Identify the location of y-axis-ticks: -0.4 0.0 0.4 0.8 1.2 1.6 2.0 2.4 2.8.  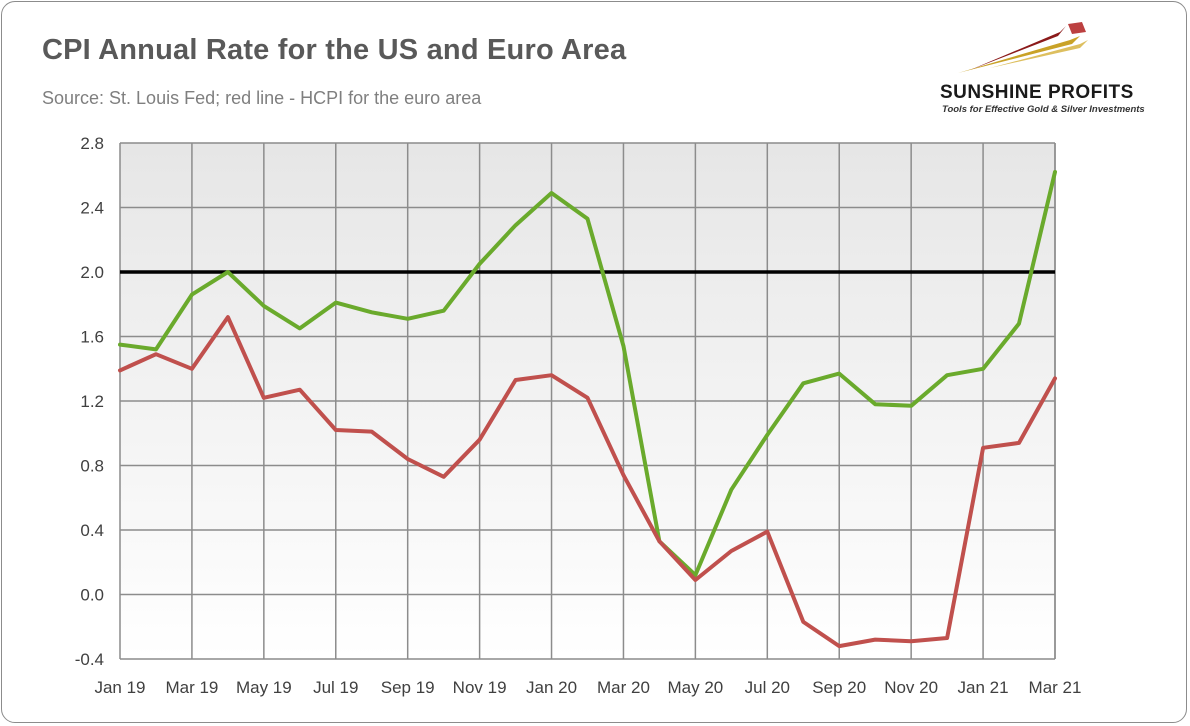
(89, 401).